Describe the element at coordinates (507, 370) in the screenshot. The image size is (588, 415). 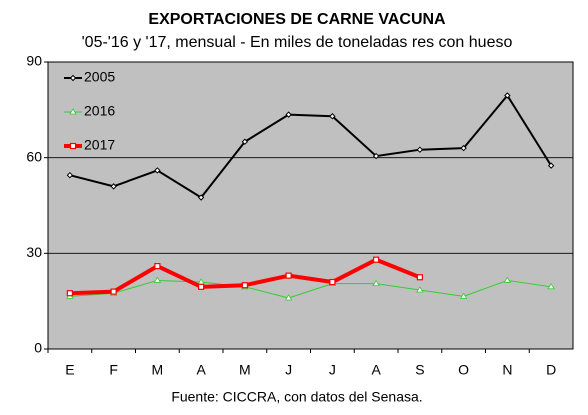
I see `x-tick-label: N` at that location.